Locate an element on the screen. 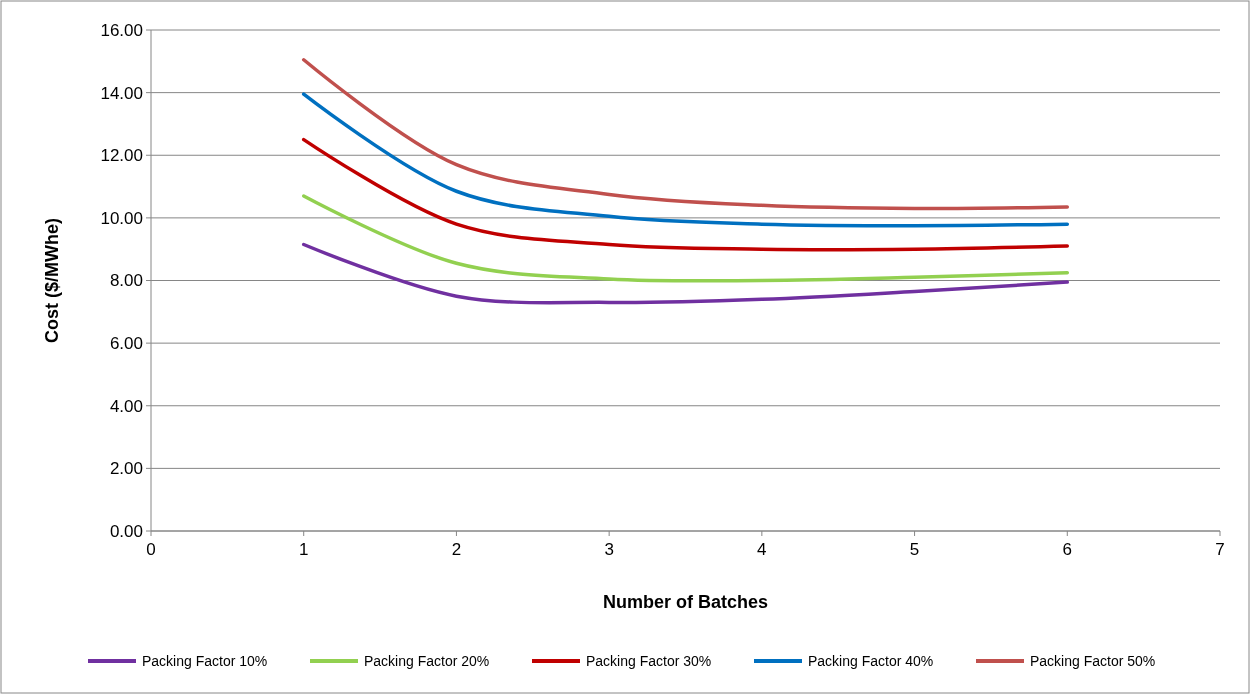 The image size is (1251, 695). x-tick-label: 4 is located at coordinates (762, 549).